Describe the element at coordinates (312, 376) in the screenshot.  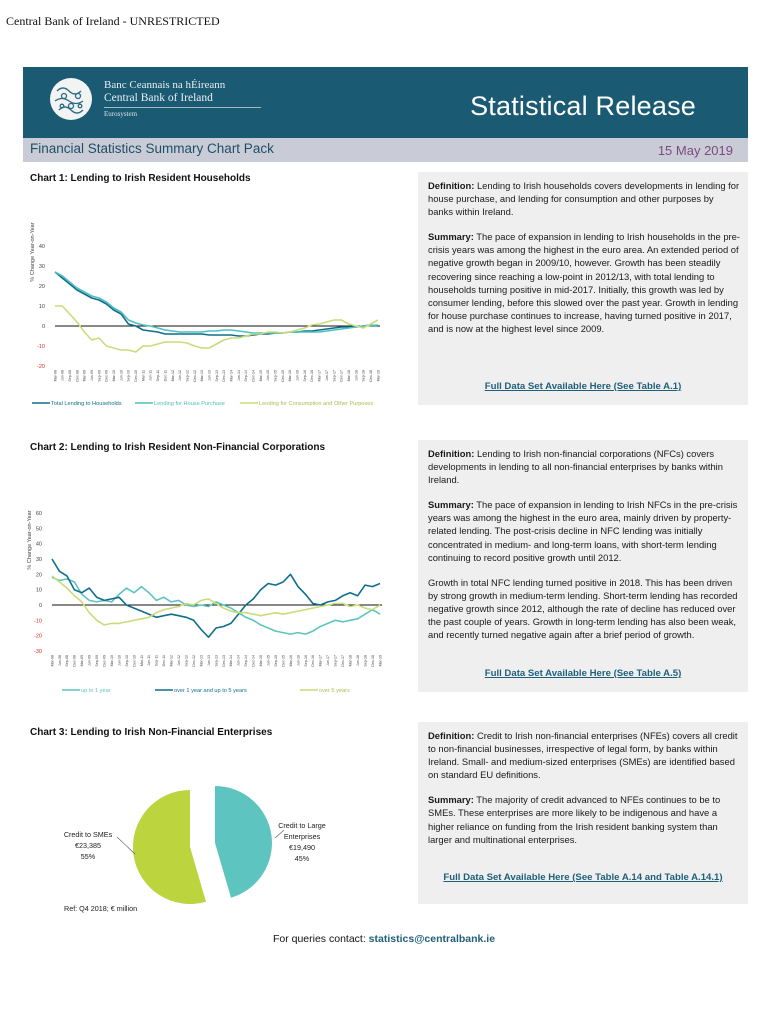
I see `x-tick-label: Dec-16` at that location.